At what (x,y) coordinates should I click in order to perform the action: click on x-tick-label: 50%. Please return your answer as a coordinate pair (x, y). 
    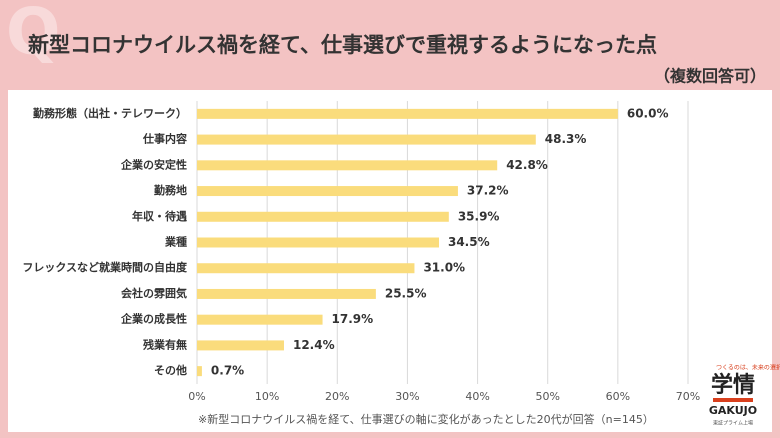
    Looking at the image, I should click on (547, 396).